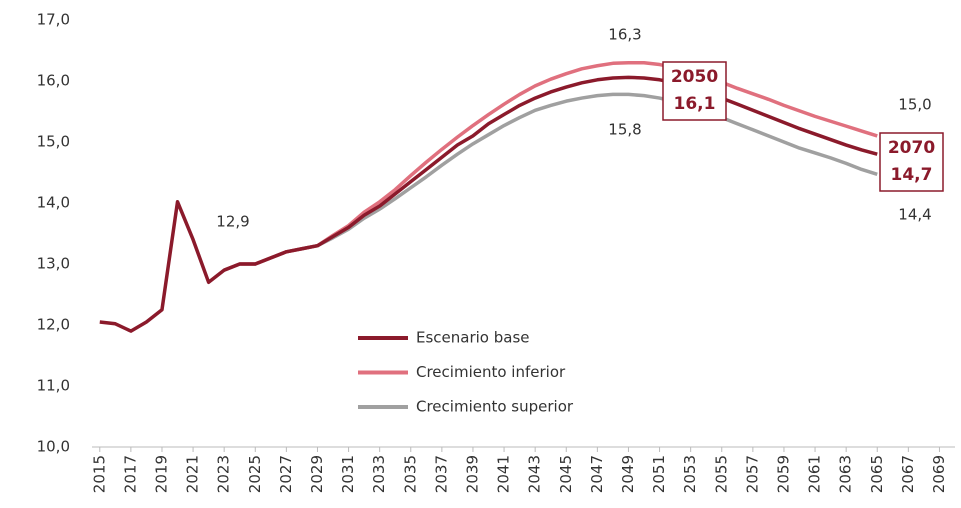 The image size is (961, 508). What do you see at coordinates (597, 474) in the screenshot?
I see `x-tick-label: 2047` at bounding box center [597, 474].